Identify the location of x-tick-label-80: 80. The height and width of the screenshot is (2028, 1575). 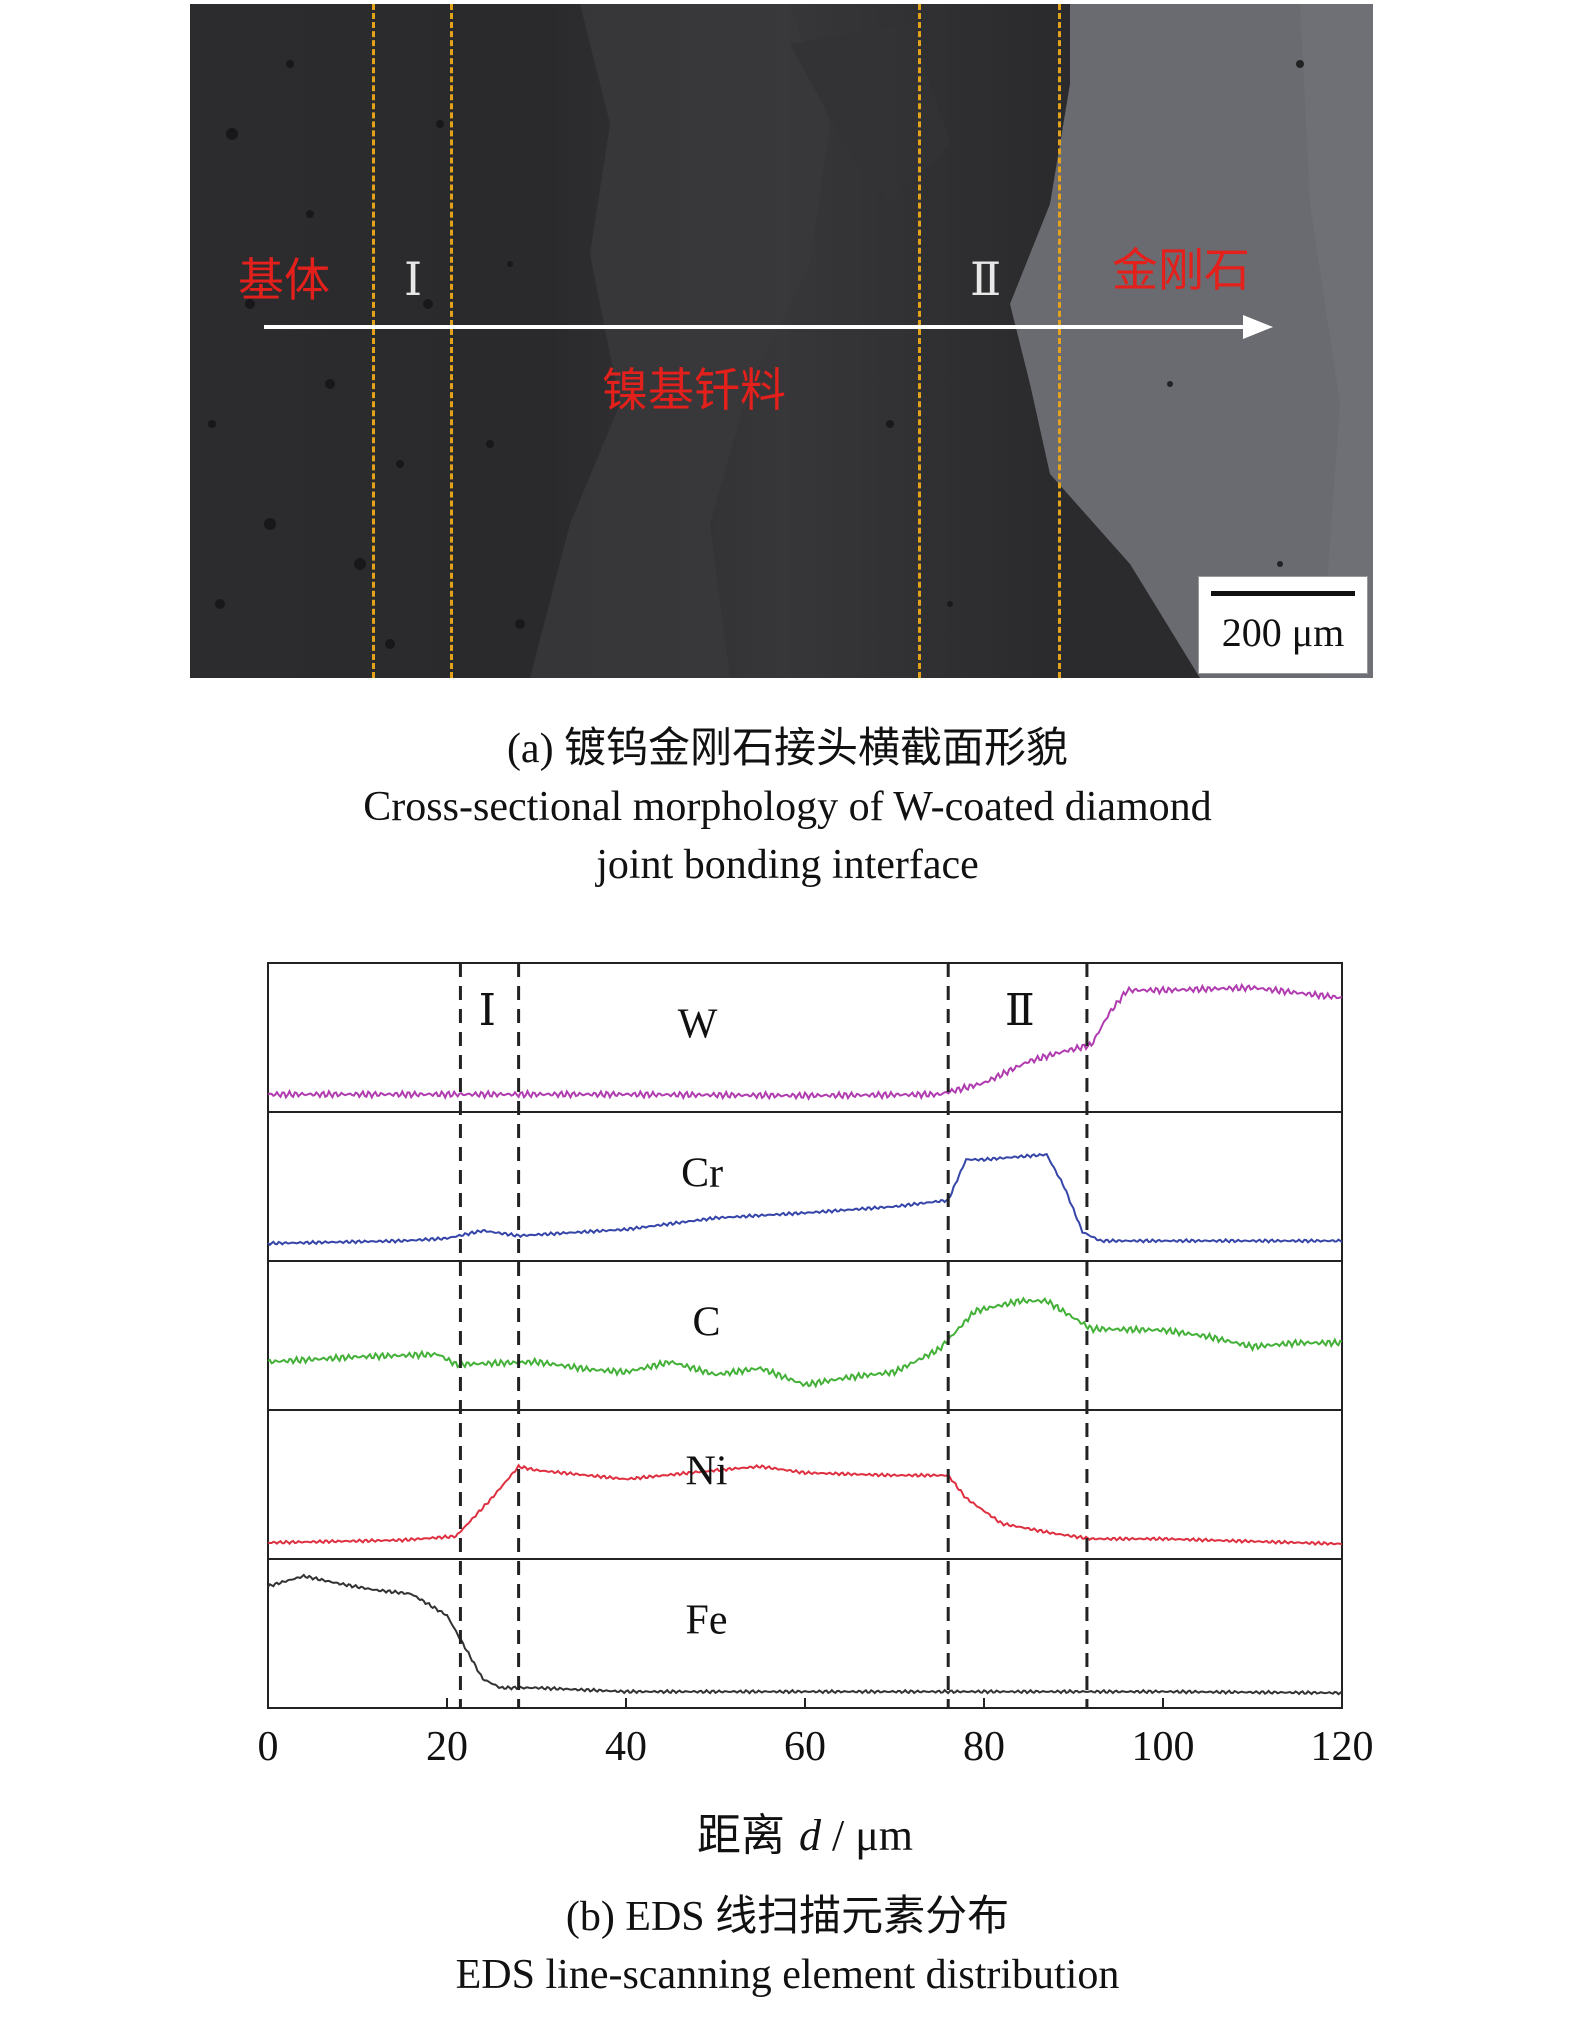
(984, 1747).